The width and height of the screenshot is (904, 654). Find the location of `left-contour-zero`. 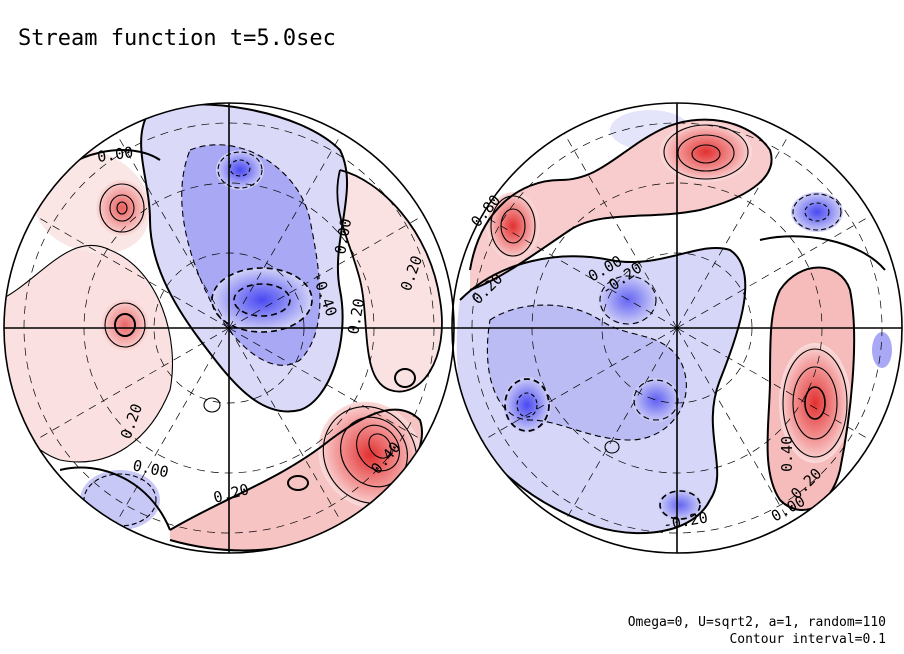

left-contour-zero is located at coordinates (244, 258).